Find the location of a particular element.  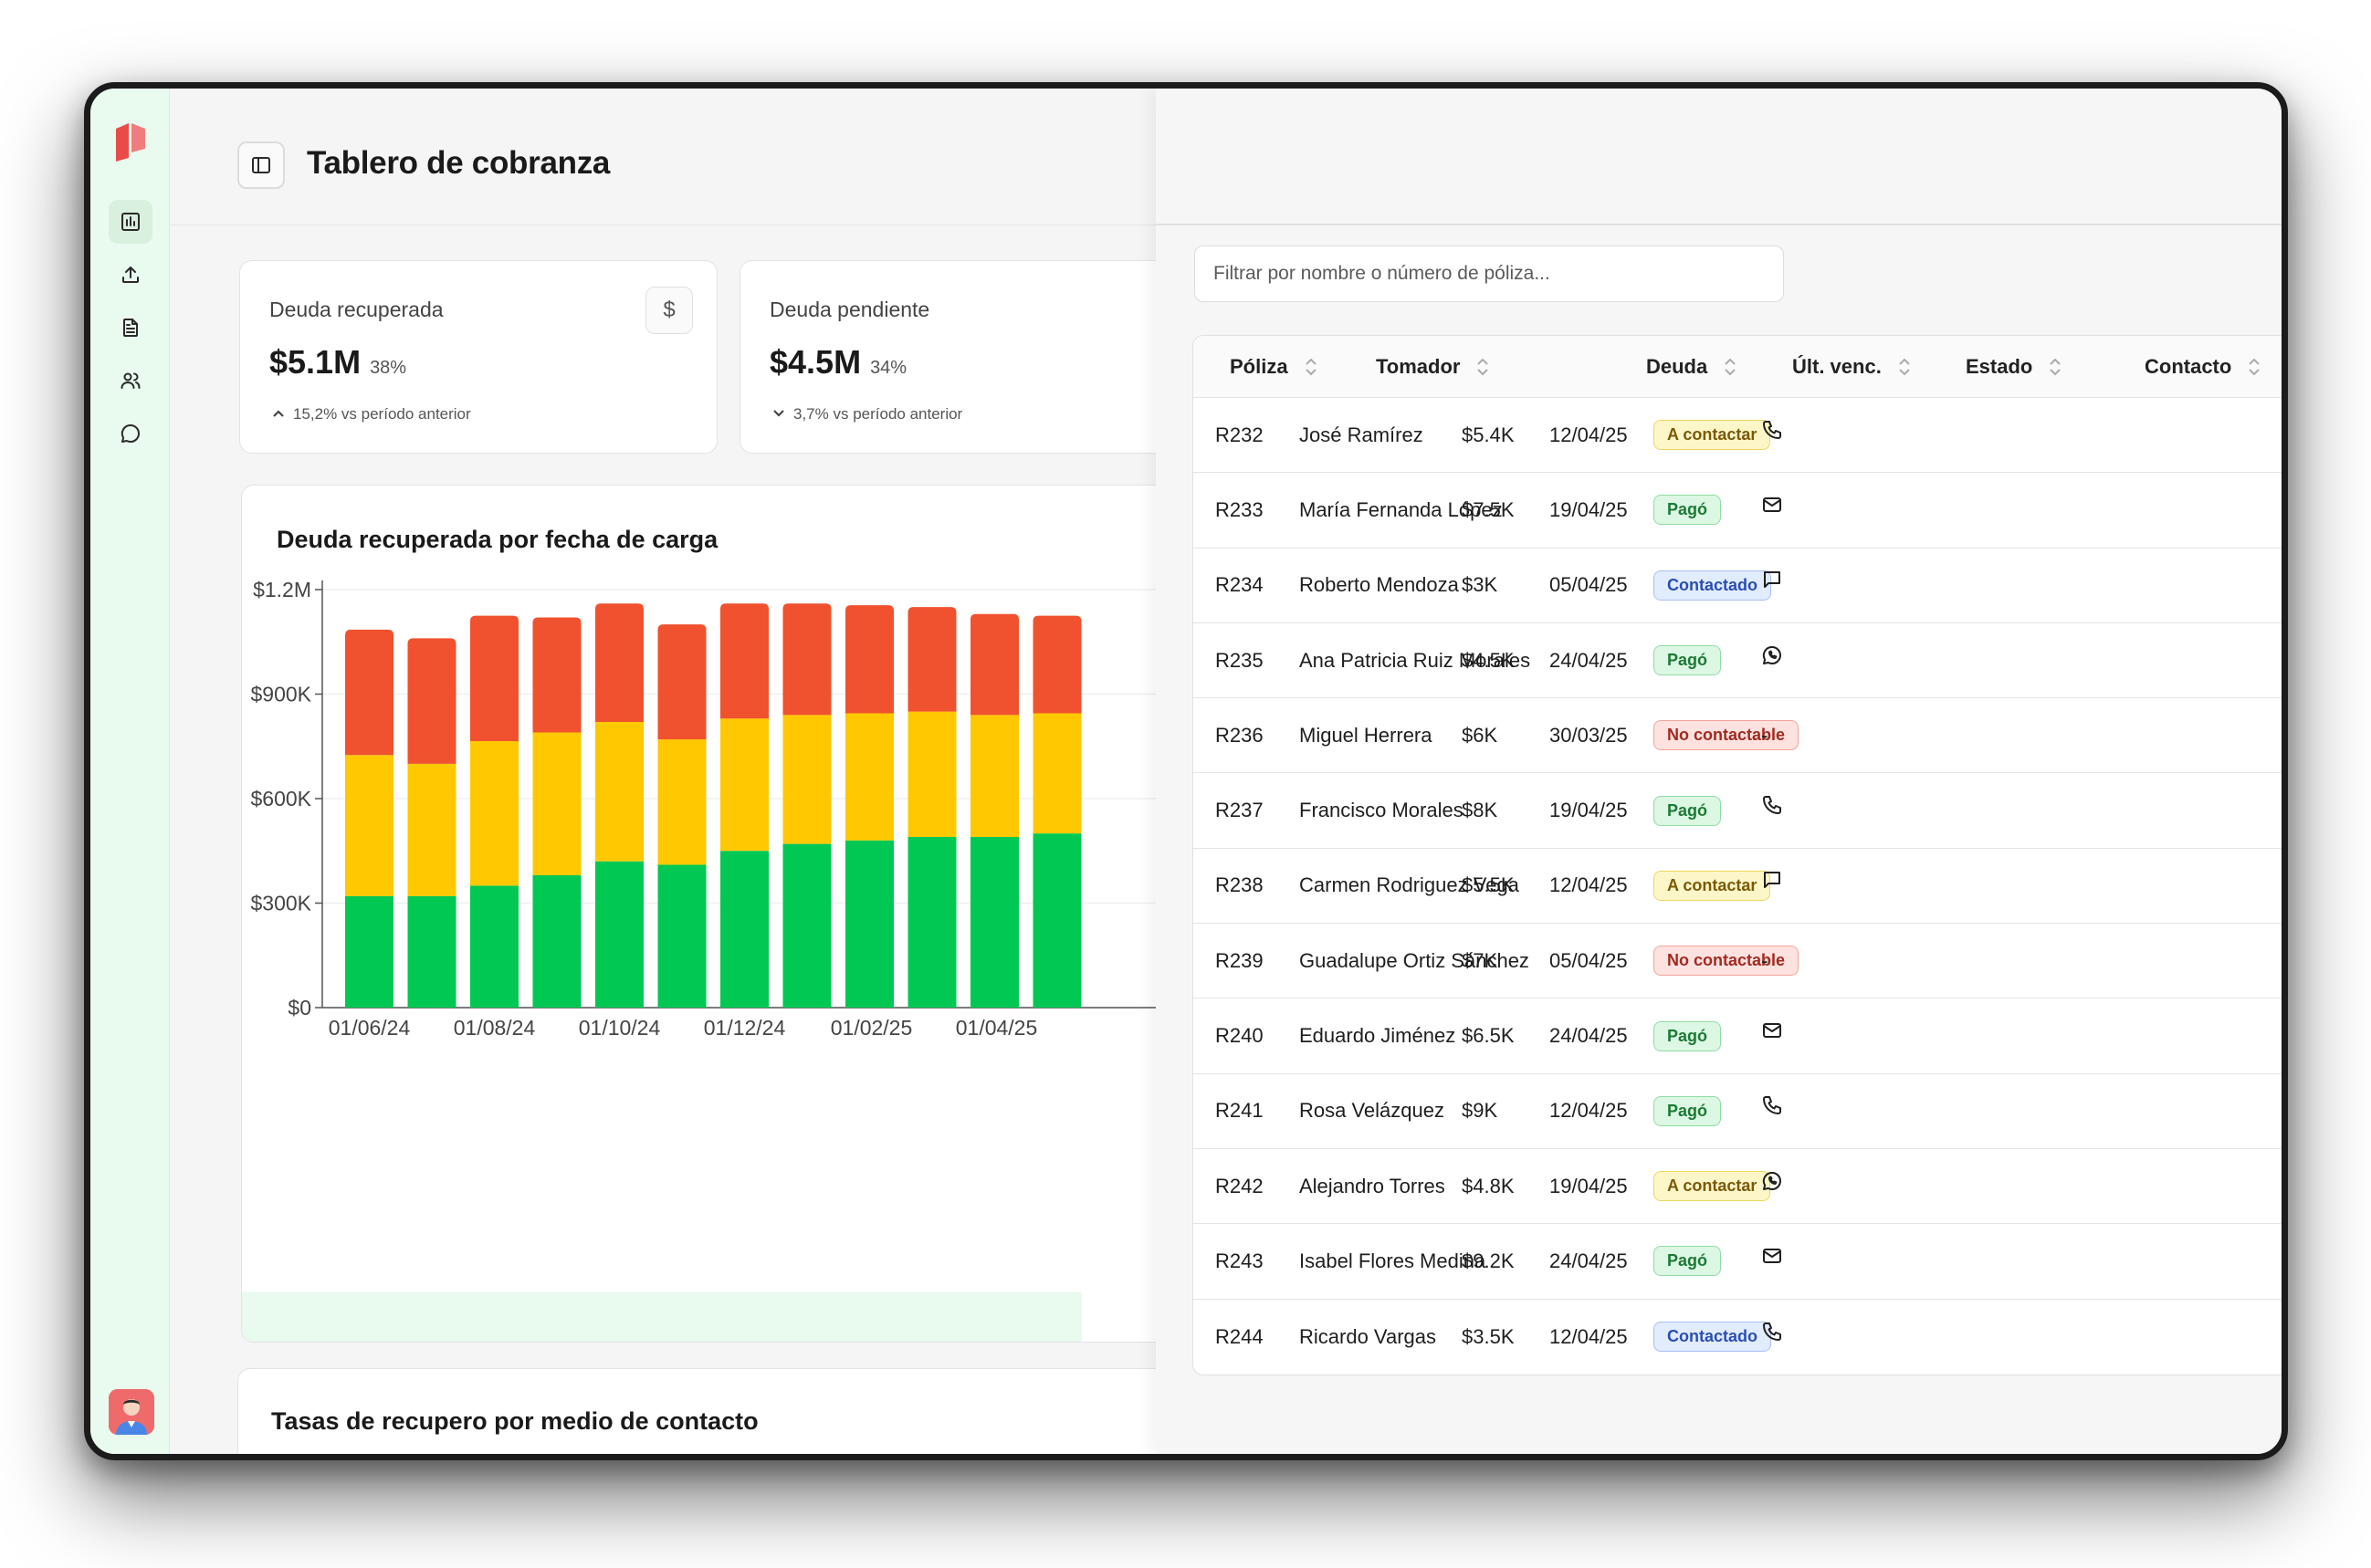

column-header-label: Póliza is located at coordinates (1259, 366).